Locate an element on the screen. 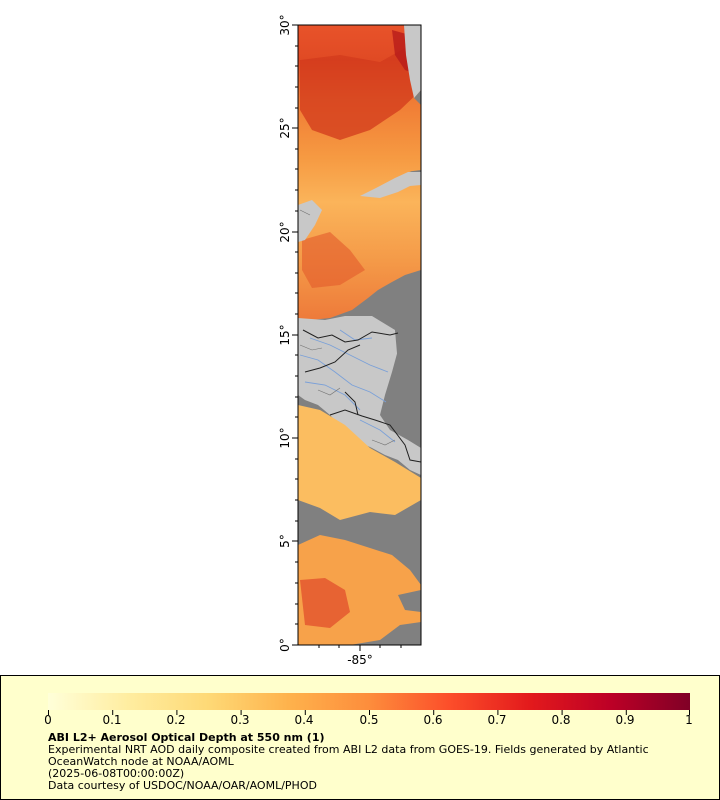 The width and height of the screenshot is (720, 800). lat-label-25: 25° is located at coordinates (285, 127).